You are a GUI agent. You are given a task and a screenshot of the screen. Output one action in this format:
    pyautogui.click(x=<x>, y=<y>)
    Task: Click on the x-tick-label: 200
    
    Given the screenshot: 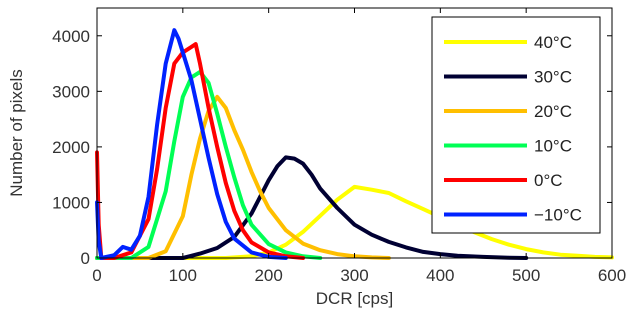 What is the action you would take?
    pyautogui.click(x=268, y=275)
    